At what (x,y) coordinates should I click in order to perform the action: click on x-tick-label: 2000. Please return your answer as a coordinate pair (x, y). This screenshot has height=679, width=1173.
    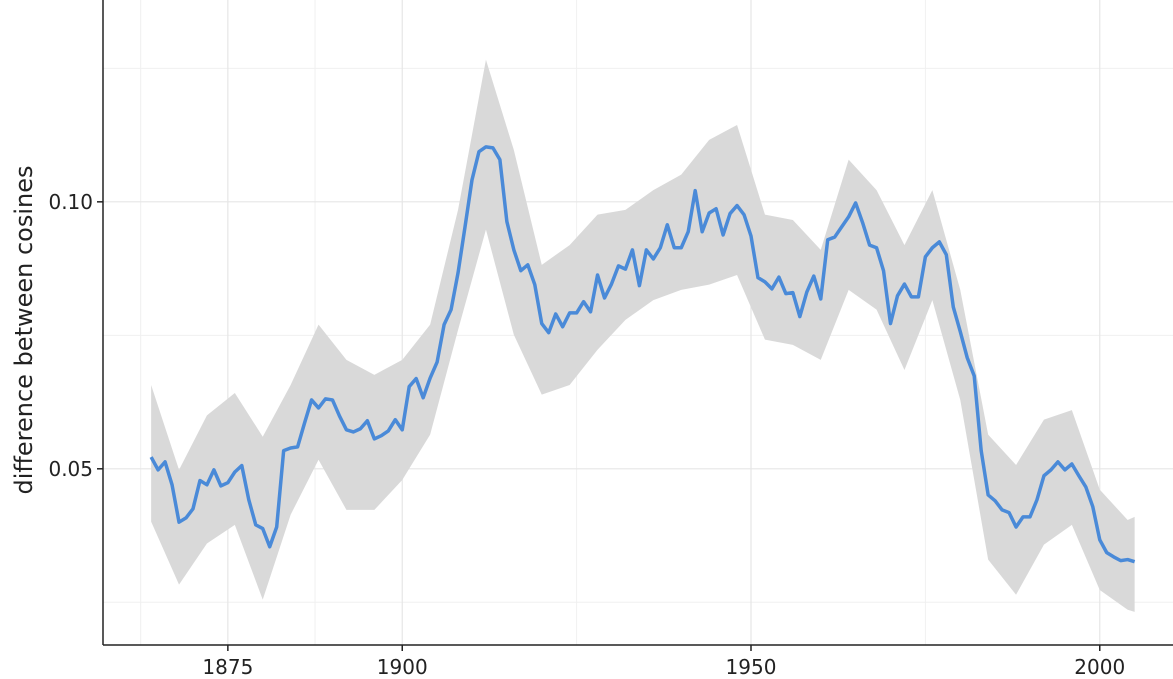
    Looking at the image, I should click on (1099, 665).